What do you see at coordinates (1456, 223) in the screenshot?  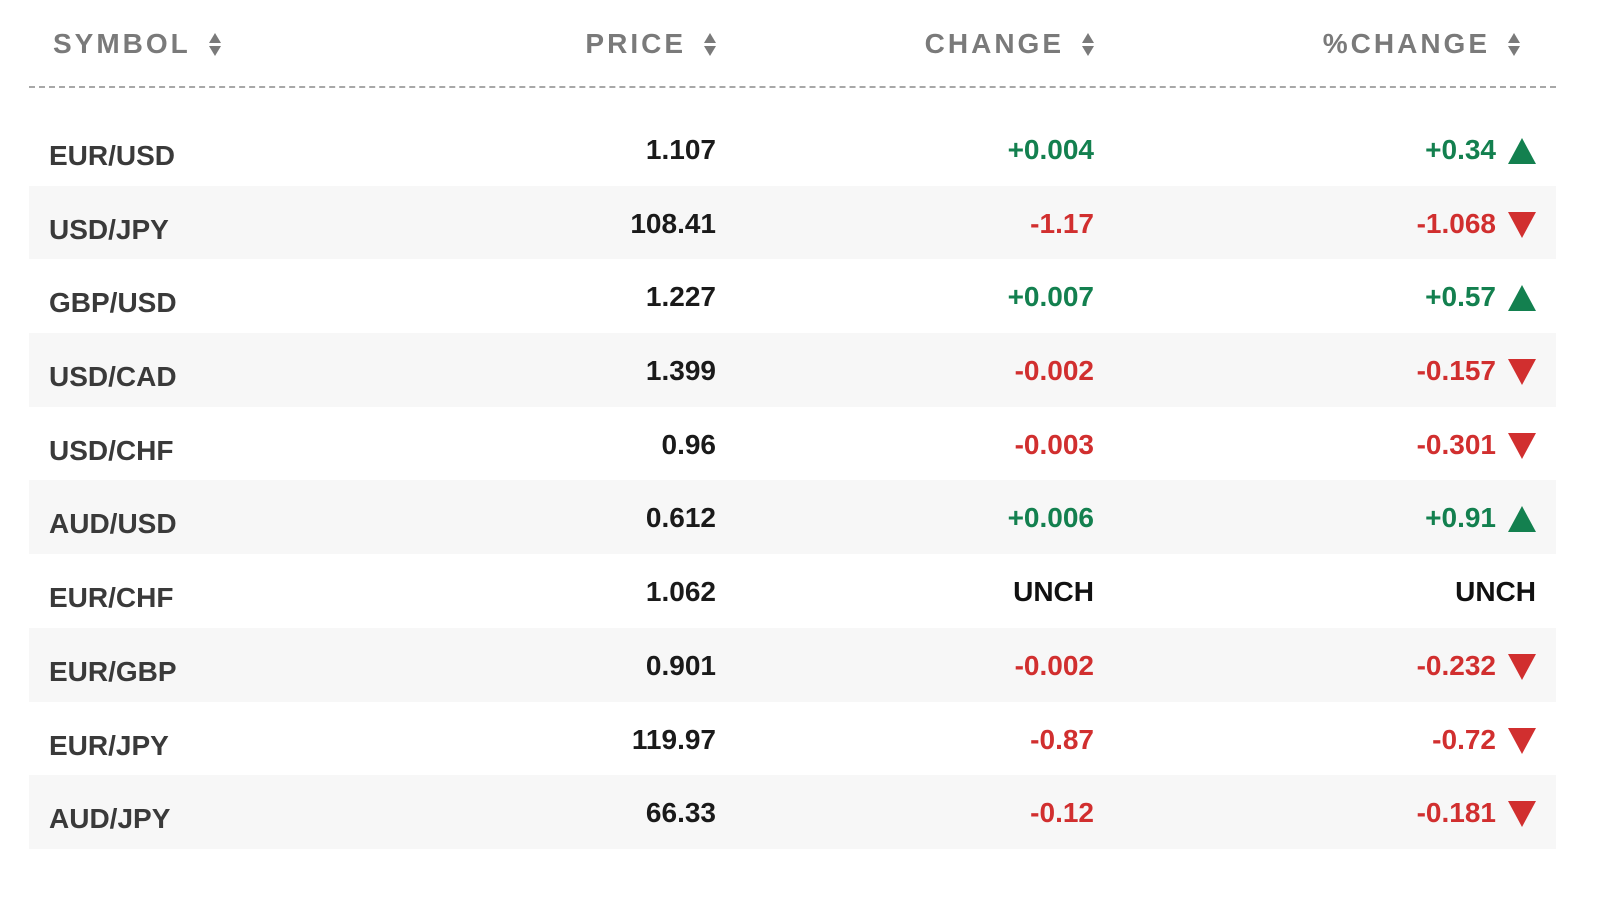 I see `pct-change-value: -1.068` at bounding box center [1456, 223].